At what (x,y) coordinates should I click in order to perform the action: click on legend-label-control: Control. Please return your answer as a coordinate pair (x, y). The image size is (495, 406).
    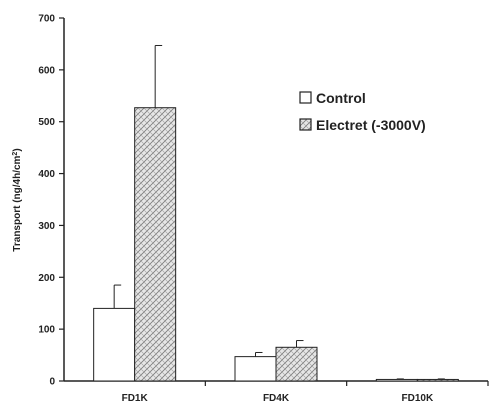
    Looking at the image, I should click on (341, 98).